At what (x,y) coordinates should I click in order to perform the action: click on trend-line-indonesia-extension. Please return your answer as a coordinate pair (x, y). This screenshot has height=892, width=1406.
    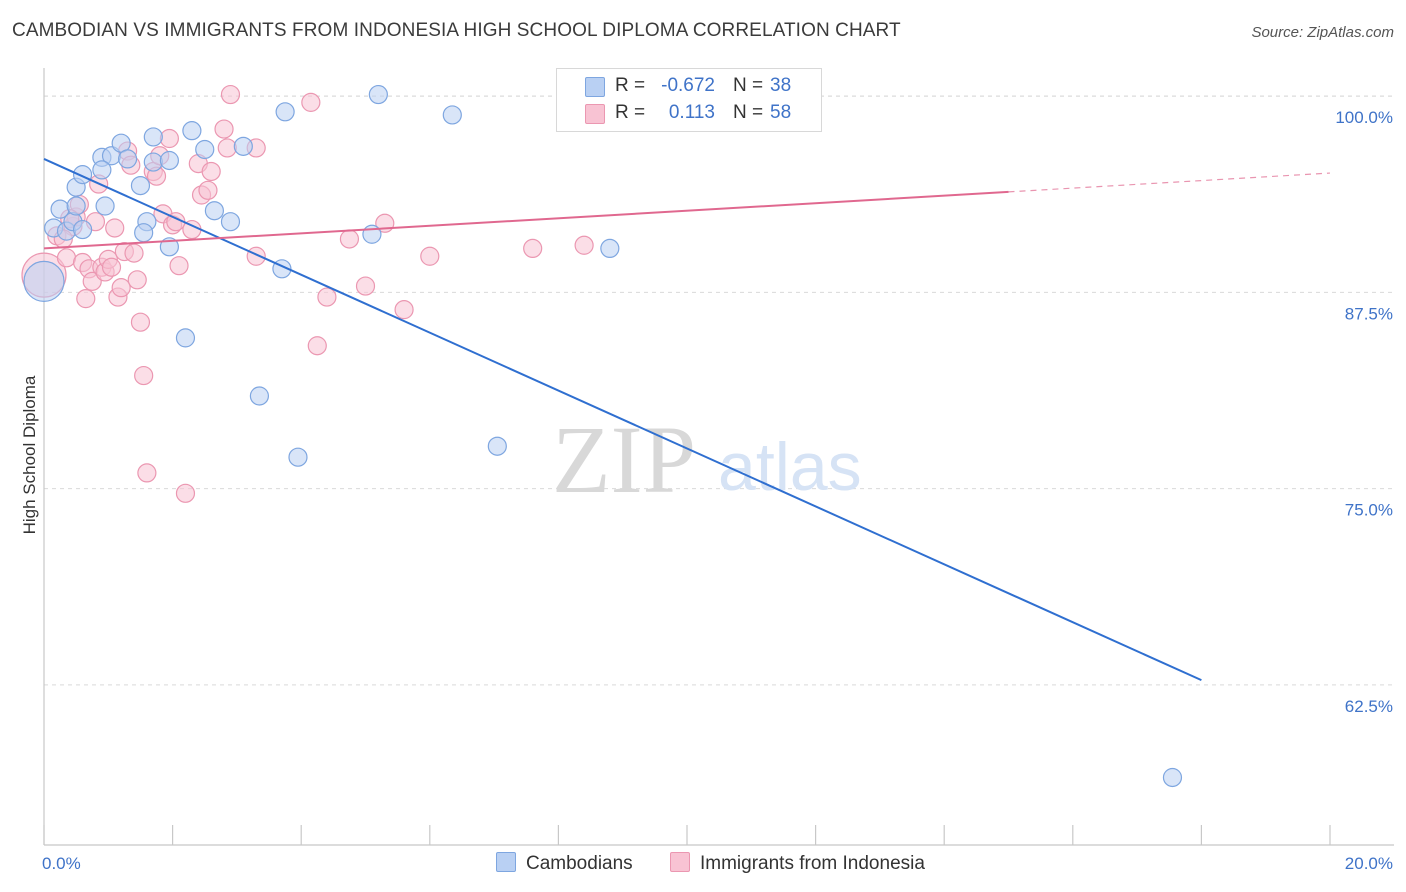
    Looking at the image, I should click on (1169, 182).